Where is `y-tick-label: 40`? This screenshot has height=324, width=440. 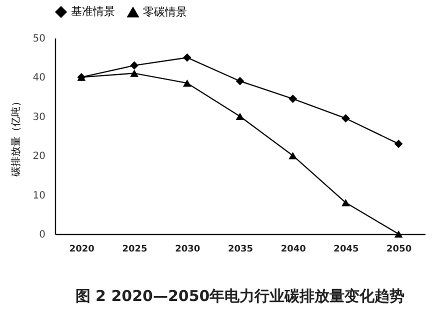 y-tick-label: 40 is located at coordinates (39, 78).